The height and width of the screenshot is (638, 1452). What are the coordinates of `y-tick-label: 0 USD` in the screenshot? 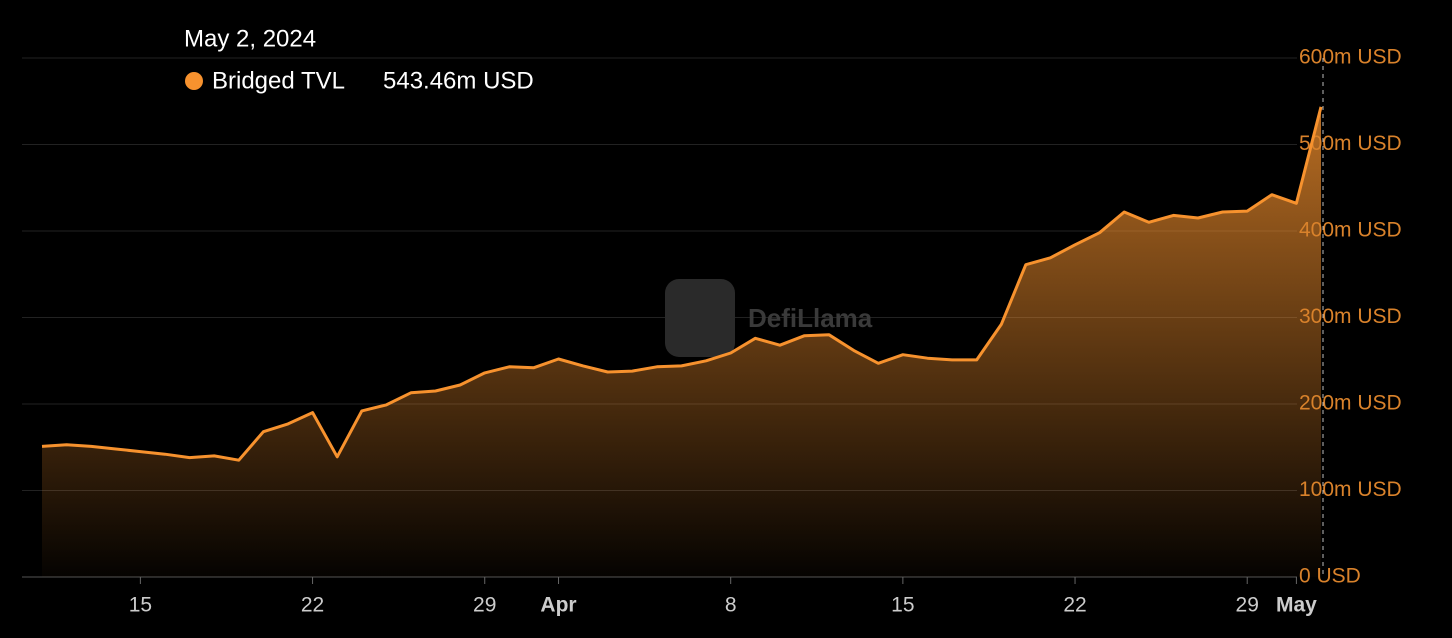 It's located at (1330, 576).